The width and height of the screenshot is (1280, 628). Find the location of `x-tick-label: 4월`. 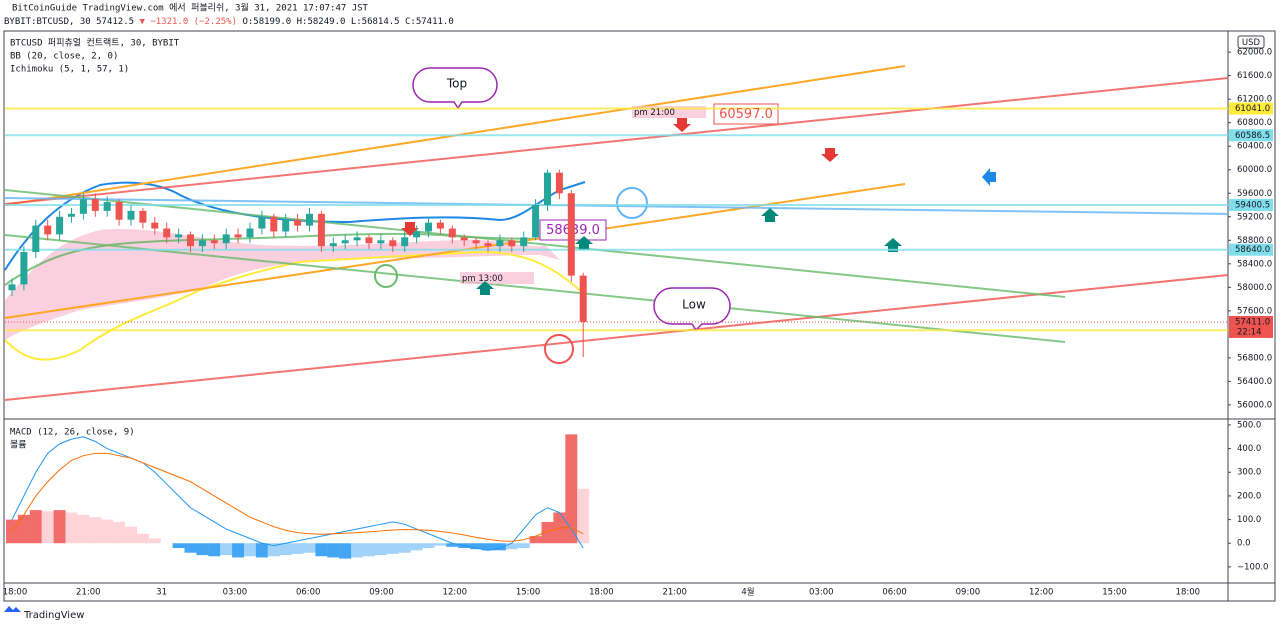

x-tick-label: 4월 is located at coordinates (747, 592).